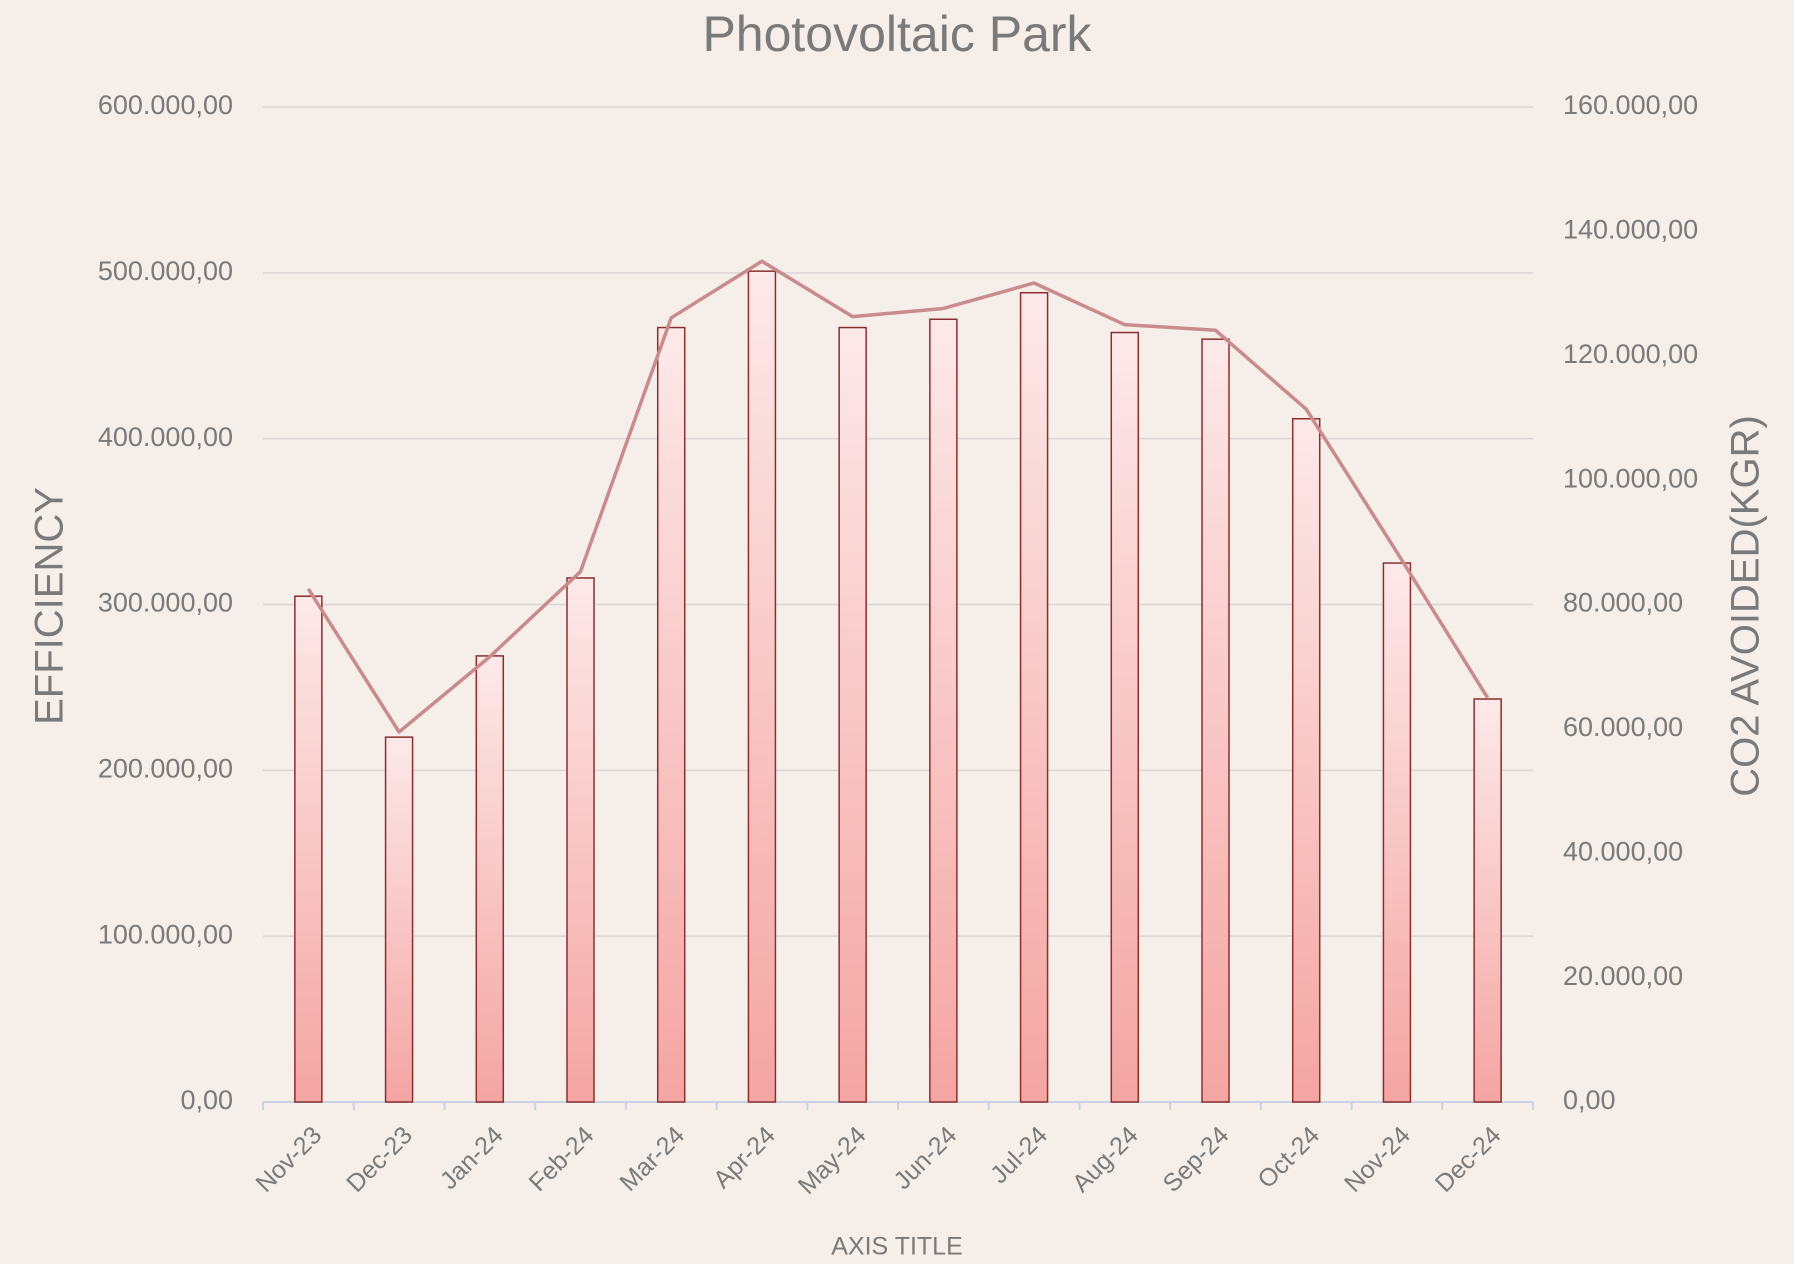 The image size is (1794, 1264). Describe the element at coordinates (206, 1100) in the screenshot. I see `y-tick-label: 0,00` at that location.